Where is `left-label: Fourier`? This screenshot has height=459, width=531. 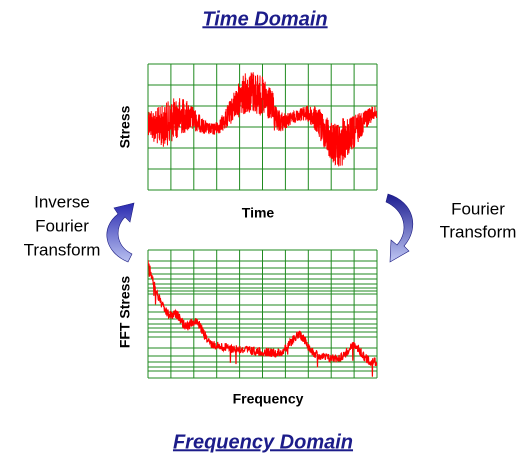 left-label: Fourier is located at coordinates (62, 225).